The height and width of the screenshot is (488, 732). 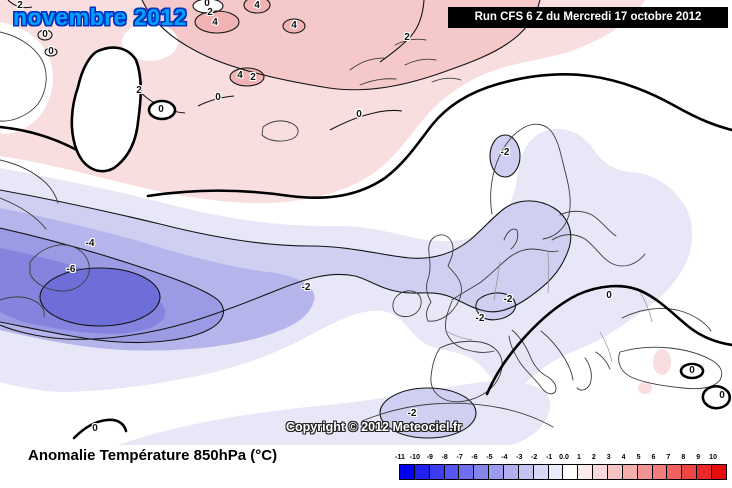 What do you see at coordinates (444, 457) in the screenshot?
I see `legend-tick-label: -8` at bounding box center [444, 457].